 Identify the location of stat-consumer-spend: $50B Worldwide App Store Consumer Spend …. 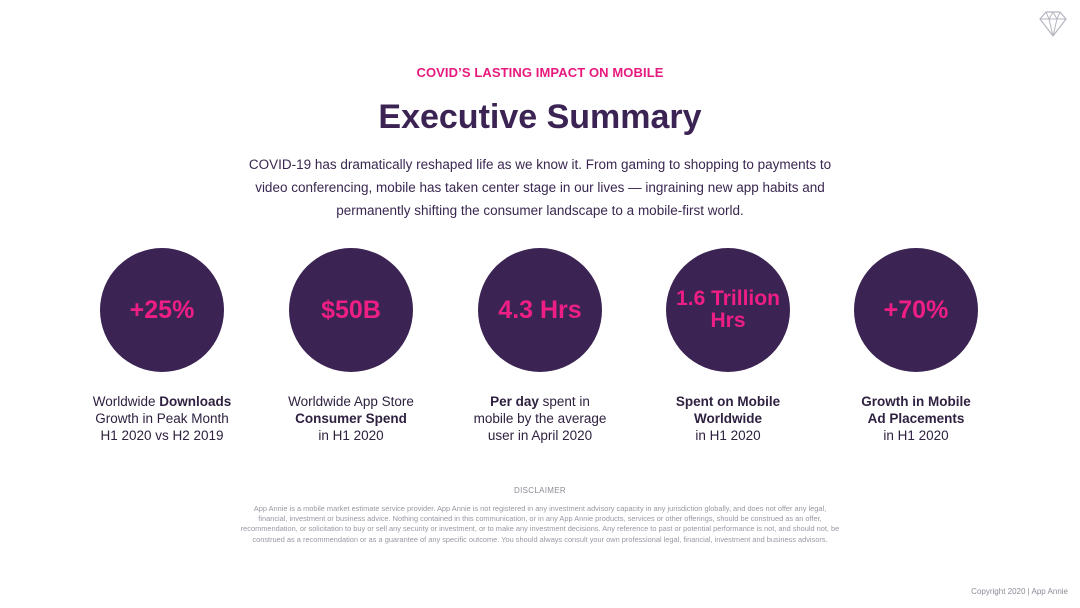
(351, 346).